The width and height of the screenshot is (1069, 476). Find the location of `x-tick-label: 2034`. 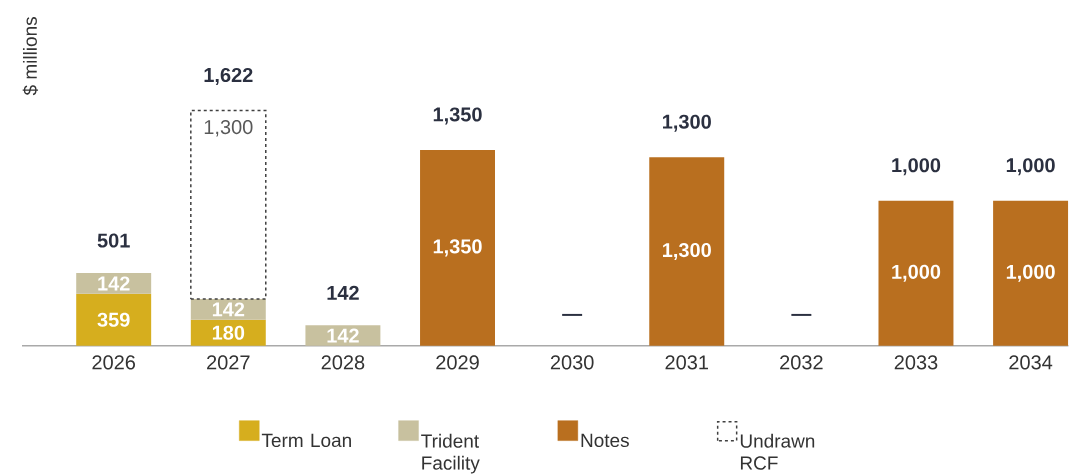

x-tick-label: 2034 is located at coordinates (1031, 362).